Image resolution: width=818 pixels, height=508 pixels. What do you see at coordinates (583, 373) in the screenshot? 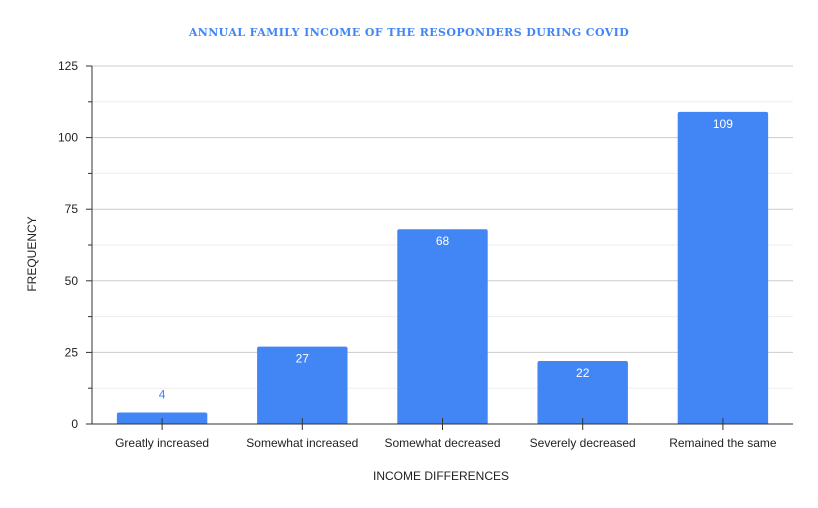
I see `data-label: 22` at bounding box center [583, 373].